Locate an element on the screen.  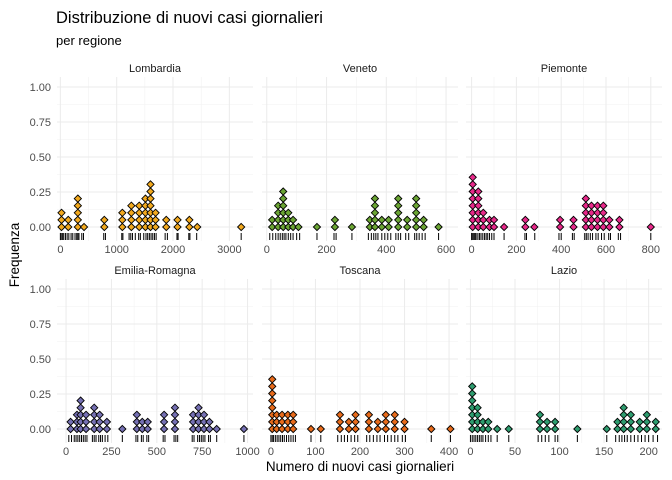
y-axis-title: Frequenza is located at coordinates (14, 254).